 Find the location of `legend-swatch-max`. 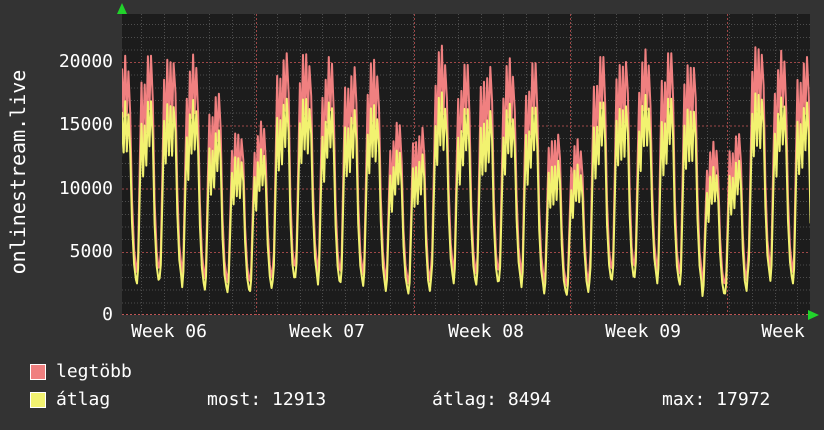

legend-swatch-max is located at coordinates (38, 372).